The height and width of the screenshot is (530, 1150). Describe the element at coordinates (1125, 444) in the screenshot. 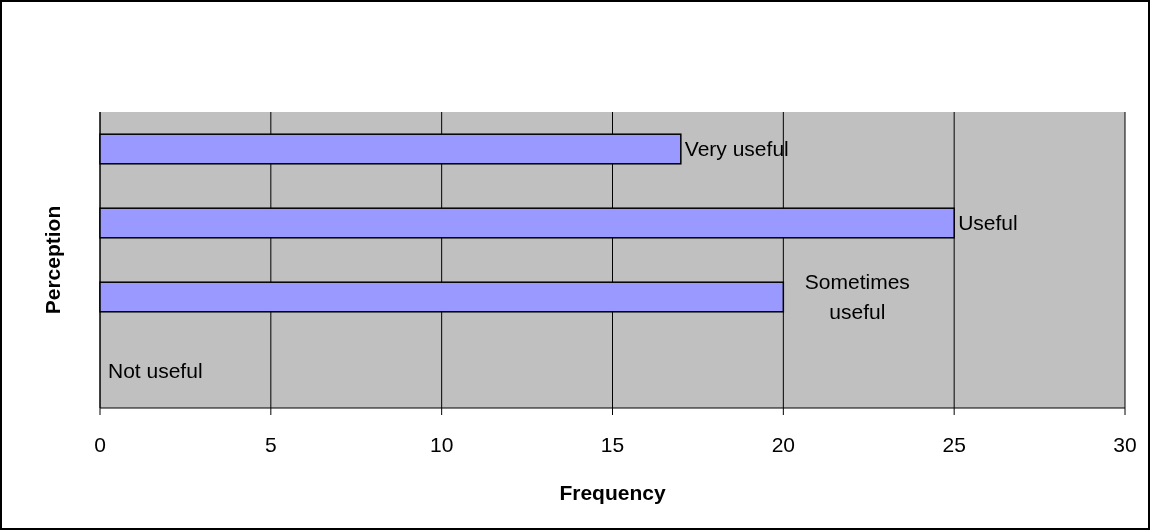

I see `x-tick-label: 30` at that location.